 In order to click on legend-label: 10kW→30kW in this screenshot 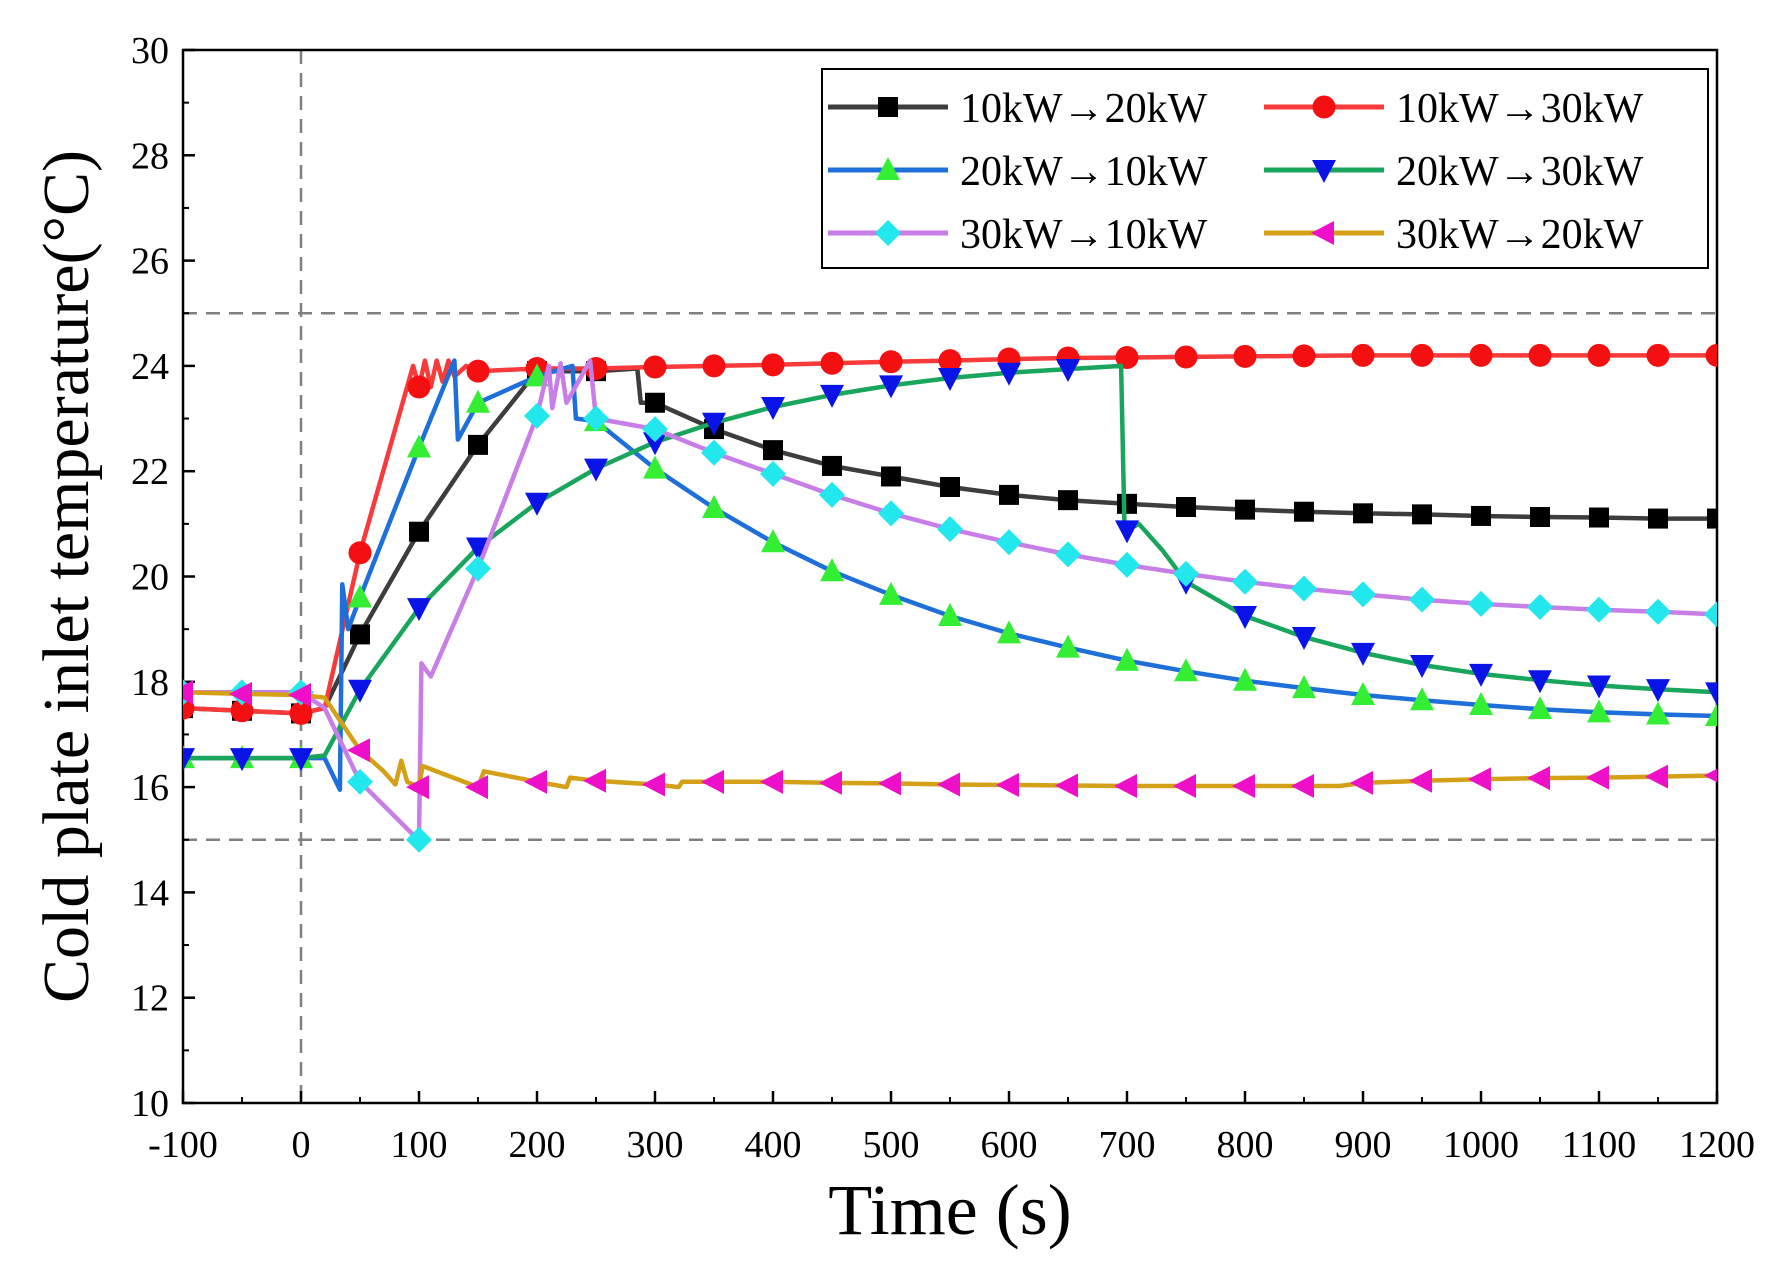, I will do `click(1520, 109)`.